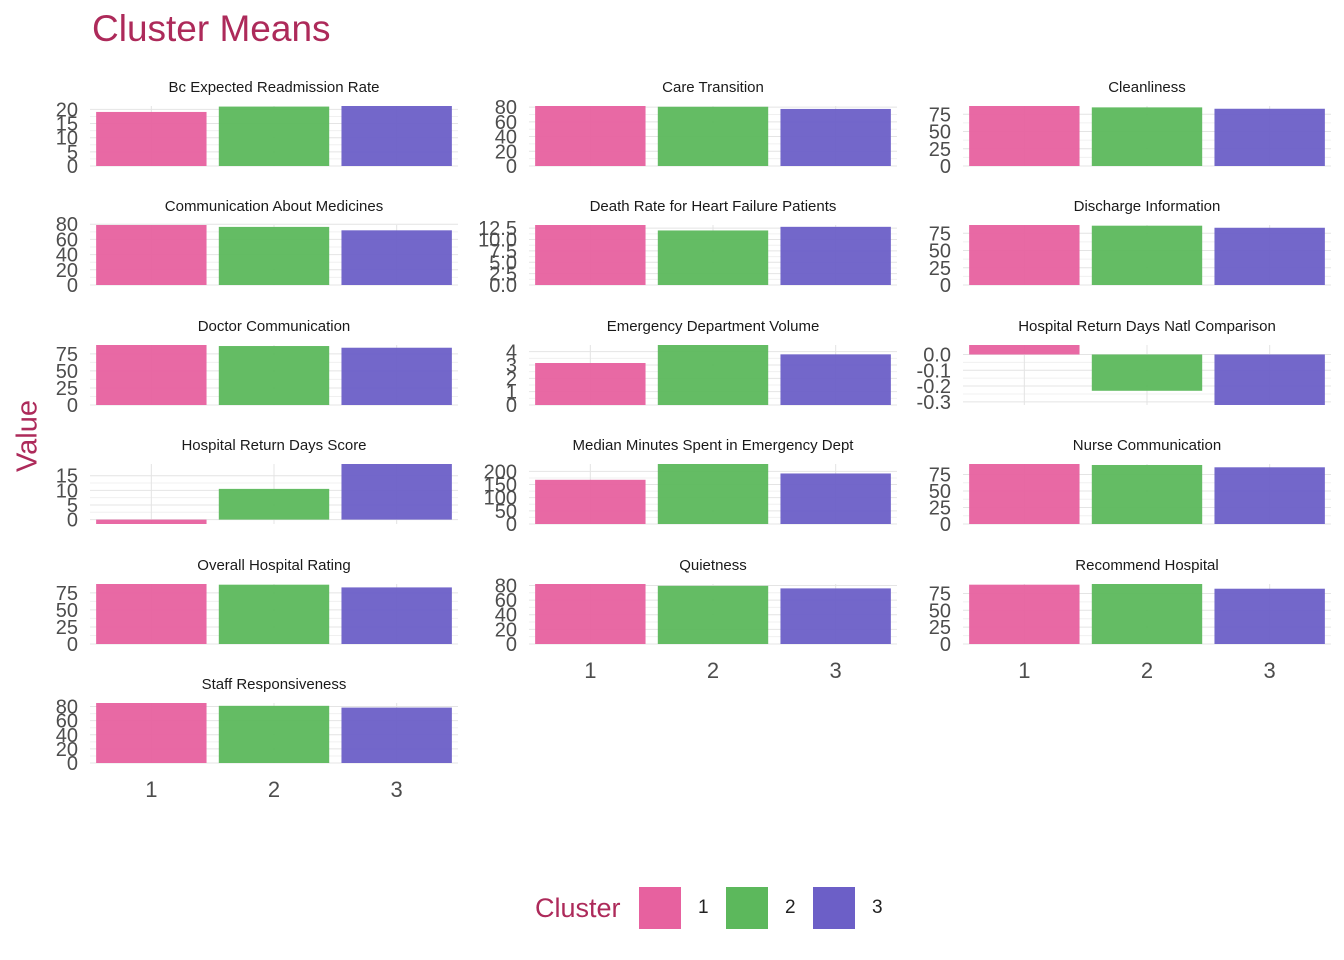  Describe the element at coordinates (503, 252) in the screenshot. I see `y-tick-label: 7.5` at that location.